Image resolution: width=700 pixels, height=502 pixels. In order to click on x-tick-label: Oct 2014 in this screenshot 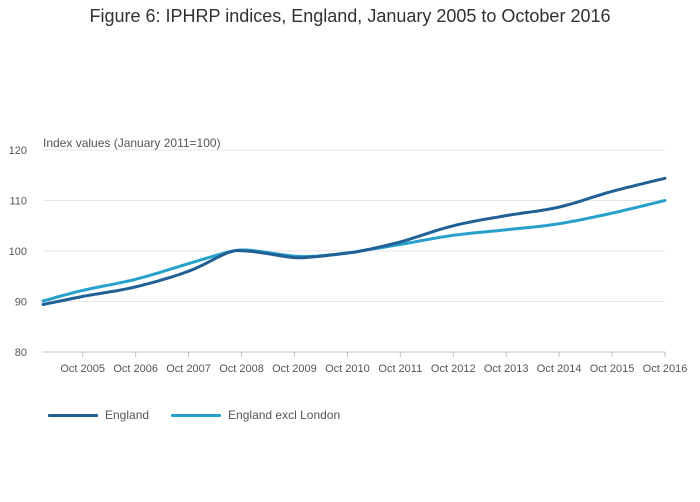, I will do `click(559, 369)`.